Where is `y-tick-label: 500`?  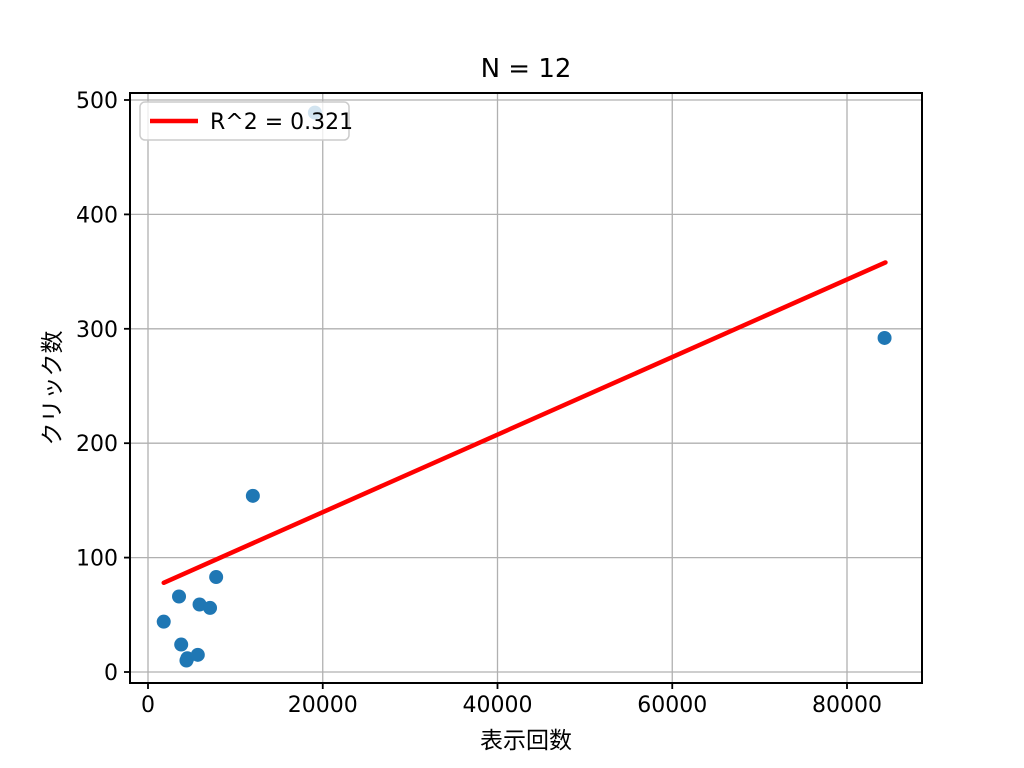 y-tick-label: 500 is located at coordinates (97, 101).